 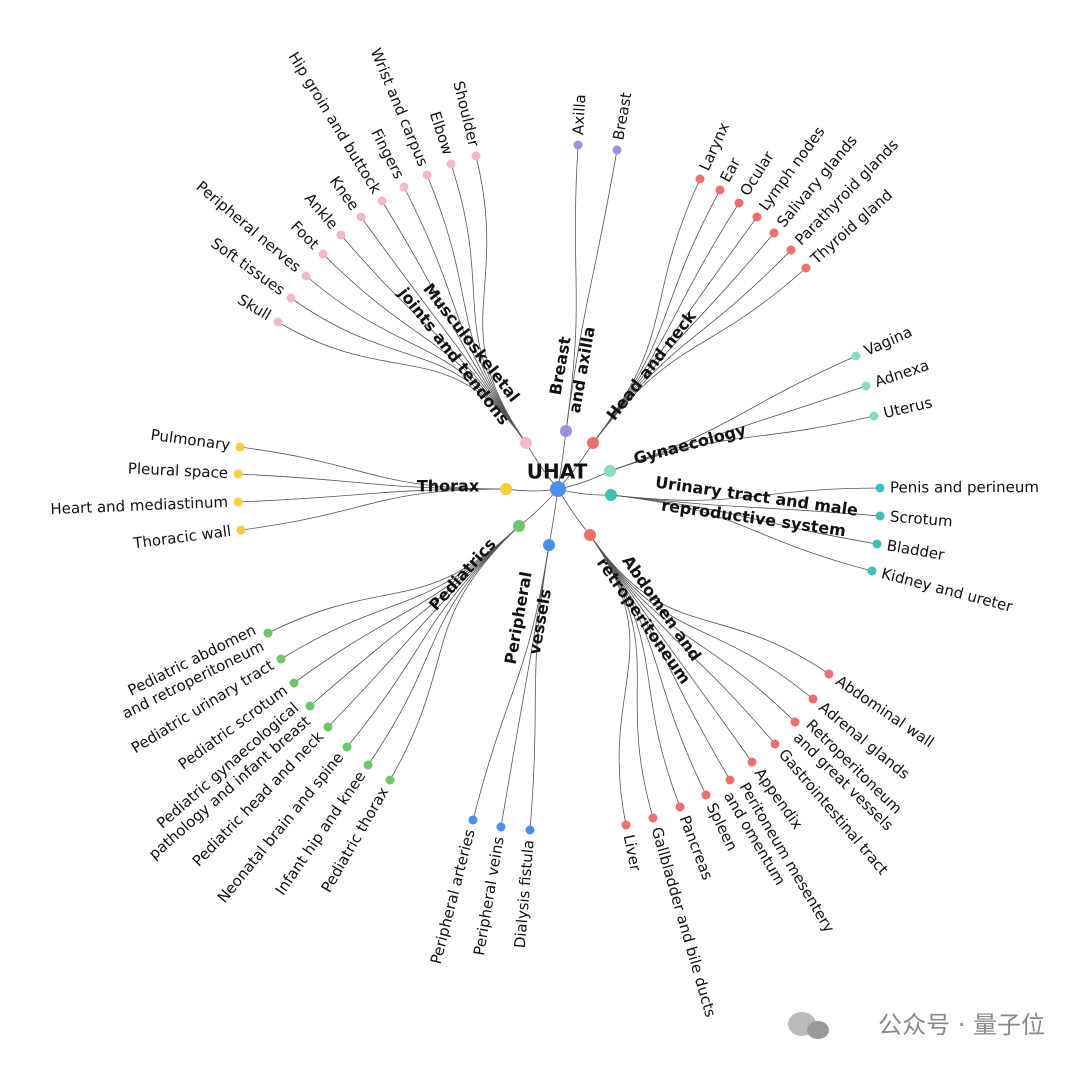 I want to click on leaf-text: Breast, so click(x=622, y=116).